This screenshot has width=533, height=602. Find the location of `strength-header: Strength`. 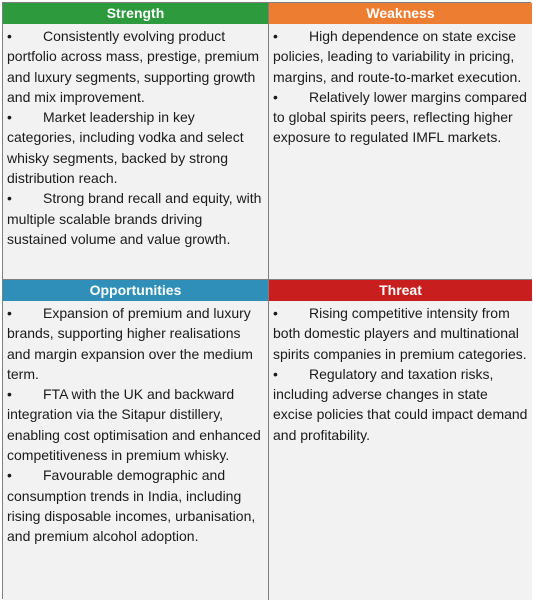

strength-header: Strength is located at coordinates (135, 13).